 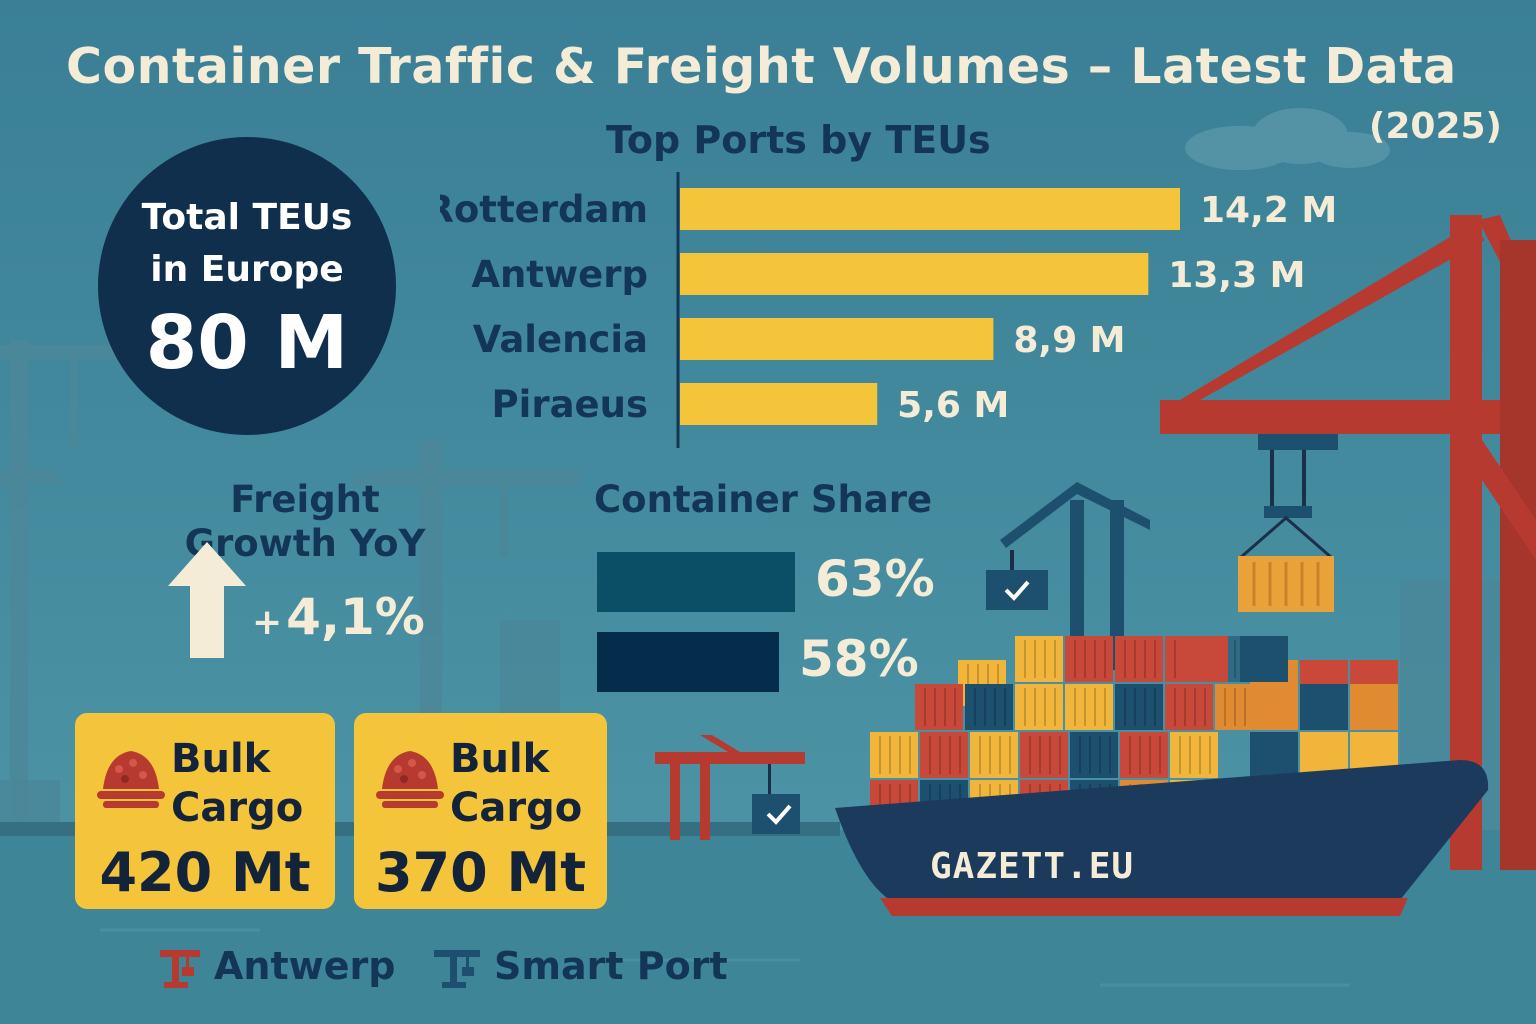 I want to click on category-label: Valencia, so click(x=560, y=339).